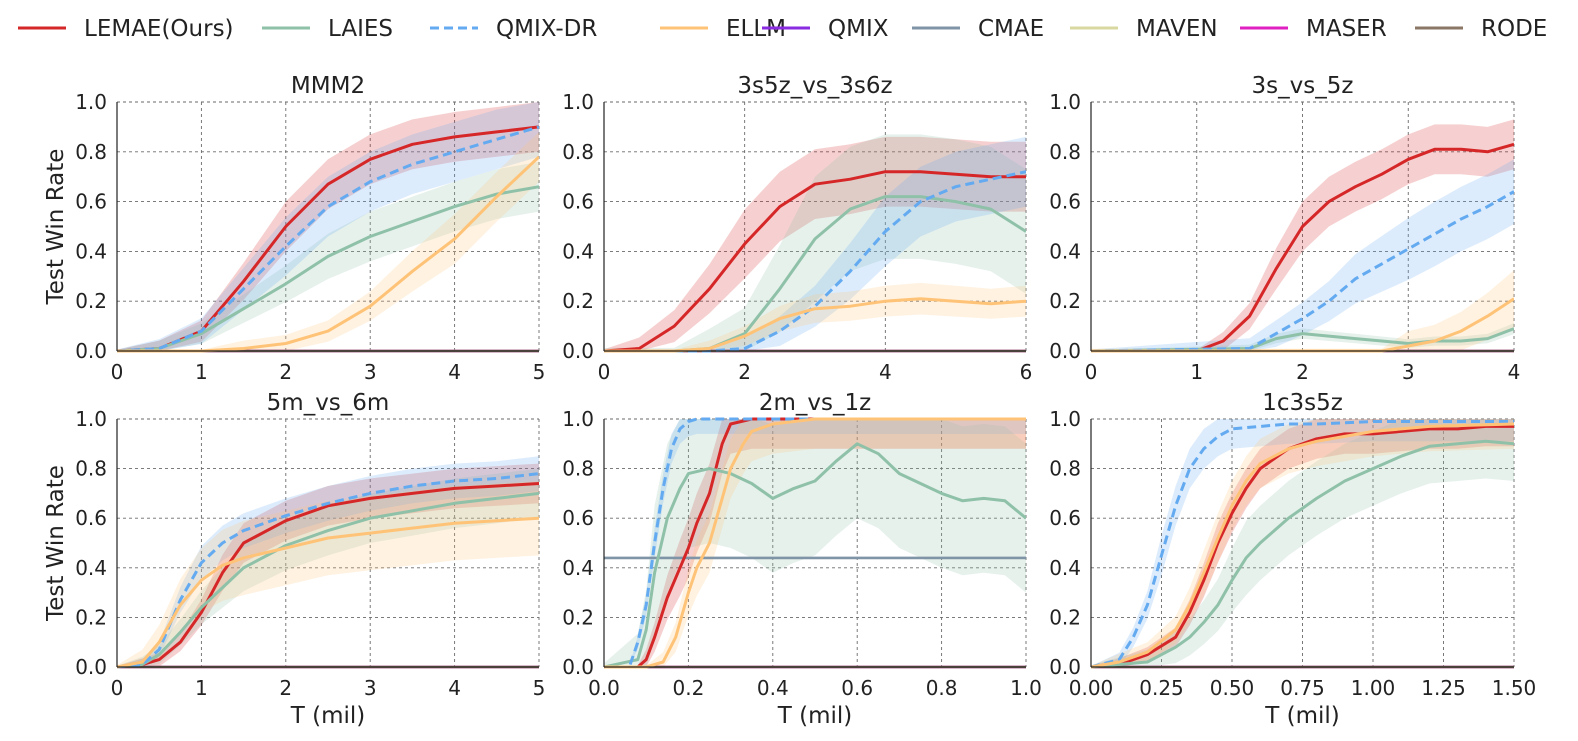 This screenshot has width=1578, height=741. What do you see at coordinates (825, 29) in the screenshot?
I see `legend-item: QMIX` at bounding box center [825, 29].